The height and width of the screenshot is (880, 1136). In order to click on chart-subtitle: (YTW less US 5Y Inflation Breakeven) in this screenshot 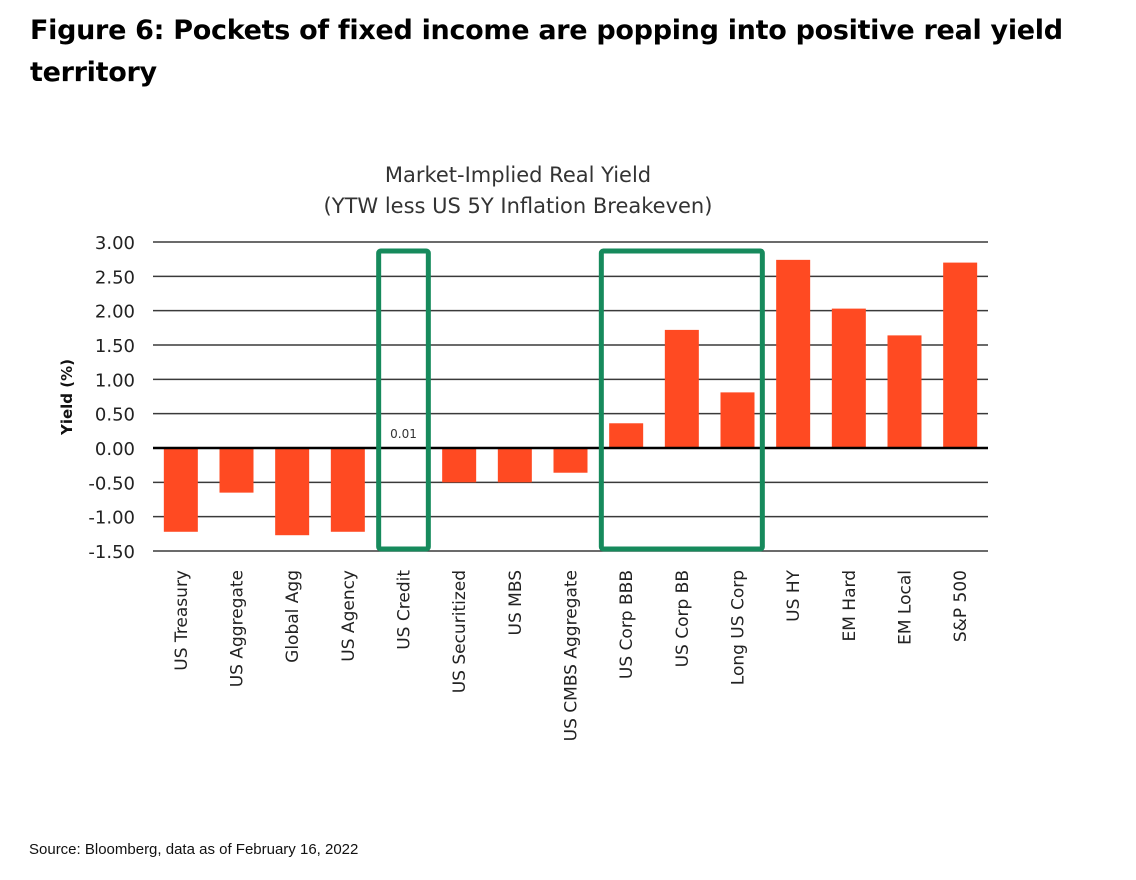, I will do `click(518, 206)`.